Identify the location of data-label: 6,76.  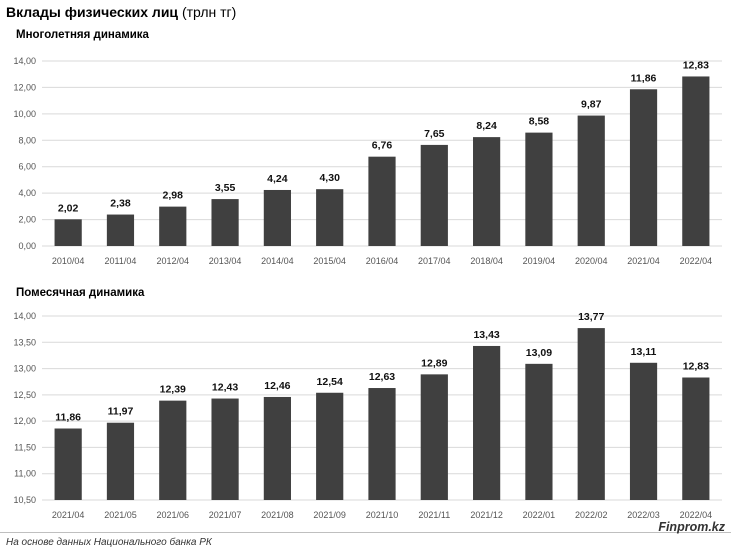
(382, 146).